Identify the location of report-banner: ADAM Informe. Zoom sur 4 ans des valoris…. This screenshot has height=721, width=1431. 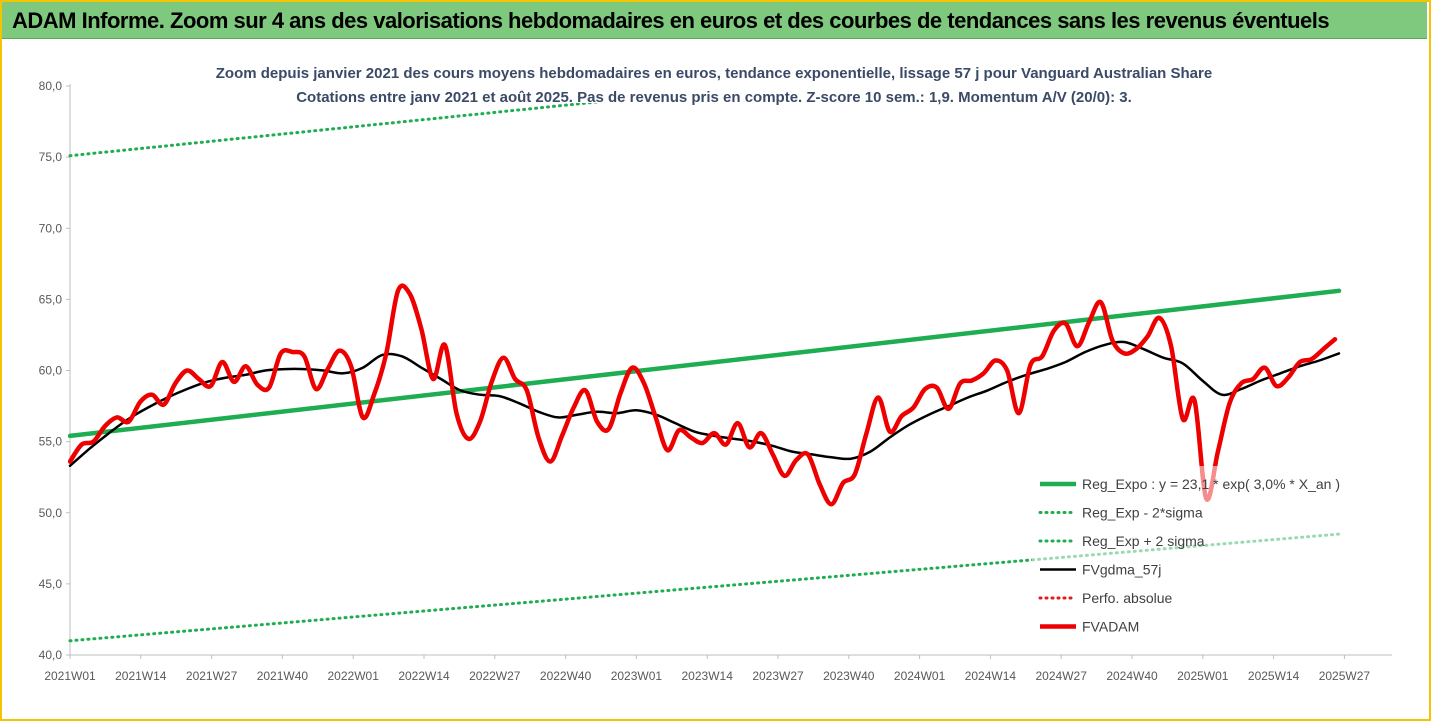
(714, 20).